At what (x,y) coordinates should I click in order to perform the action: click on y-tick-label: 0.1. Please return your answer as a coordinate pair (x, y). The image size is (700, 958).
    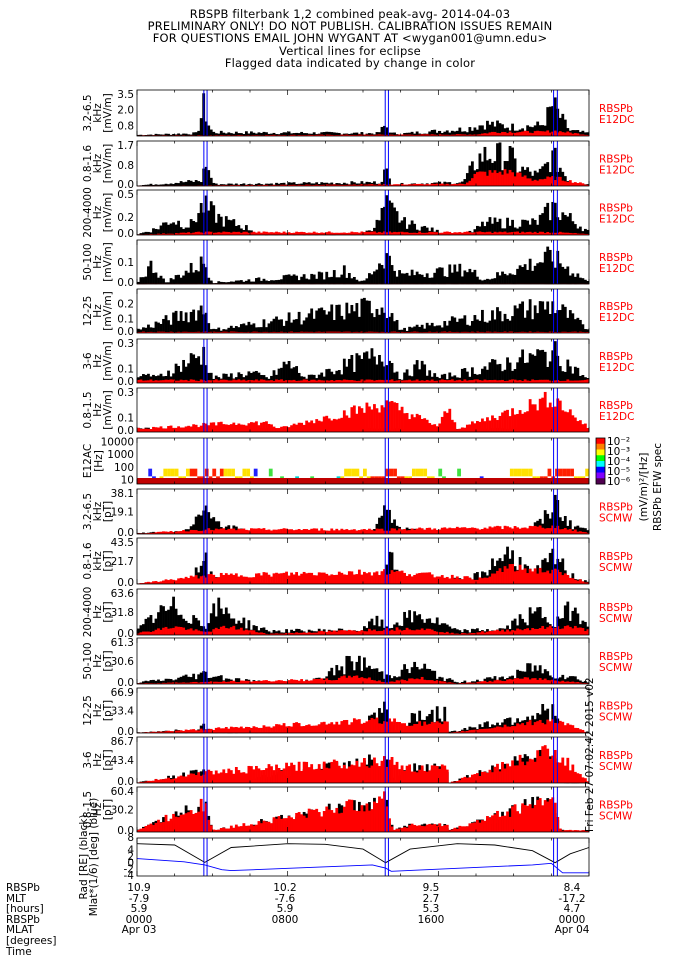
    Looking at the image, I should click on (125, 418).